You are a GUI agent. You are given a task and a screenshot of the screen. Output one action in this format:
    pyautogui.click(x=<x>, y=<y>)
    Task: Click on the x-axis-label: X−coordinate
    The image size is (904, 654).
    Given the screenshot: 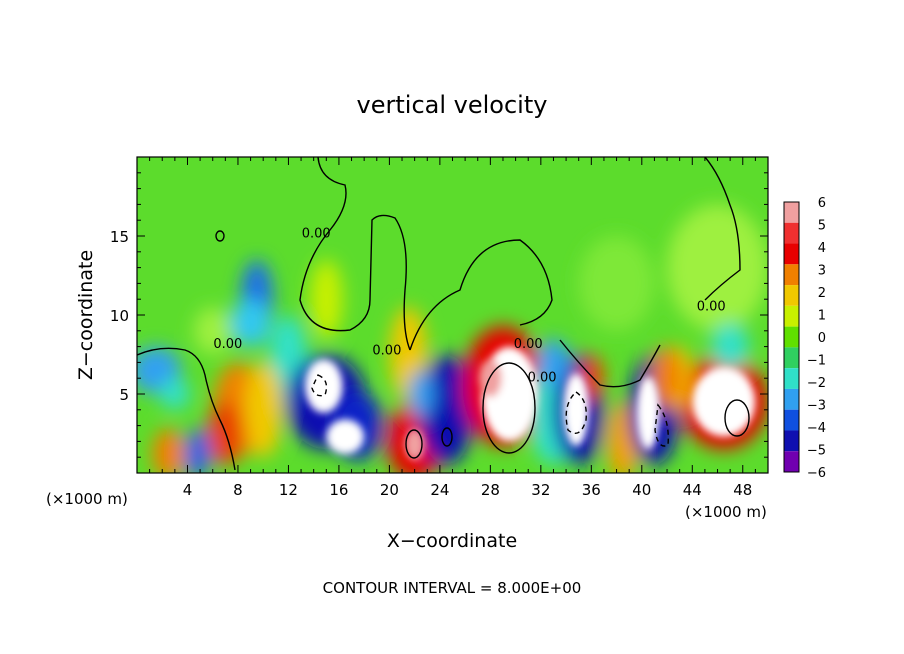 What is the action you would take?
    pyautogui.click(x=452, y=541)
    